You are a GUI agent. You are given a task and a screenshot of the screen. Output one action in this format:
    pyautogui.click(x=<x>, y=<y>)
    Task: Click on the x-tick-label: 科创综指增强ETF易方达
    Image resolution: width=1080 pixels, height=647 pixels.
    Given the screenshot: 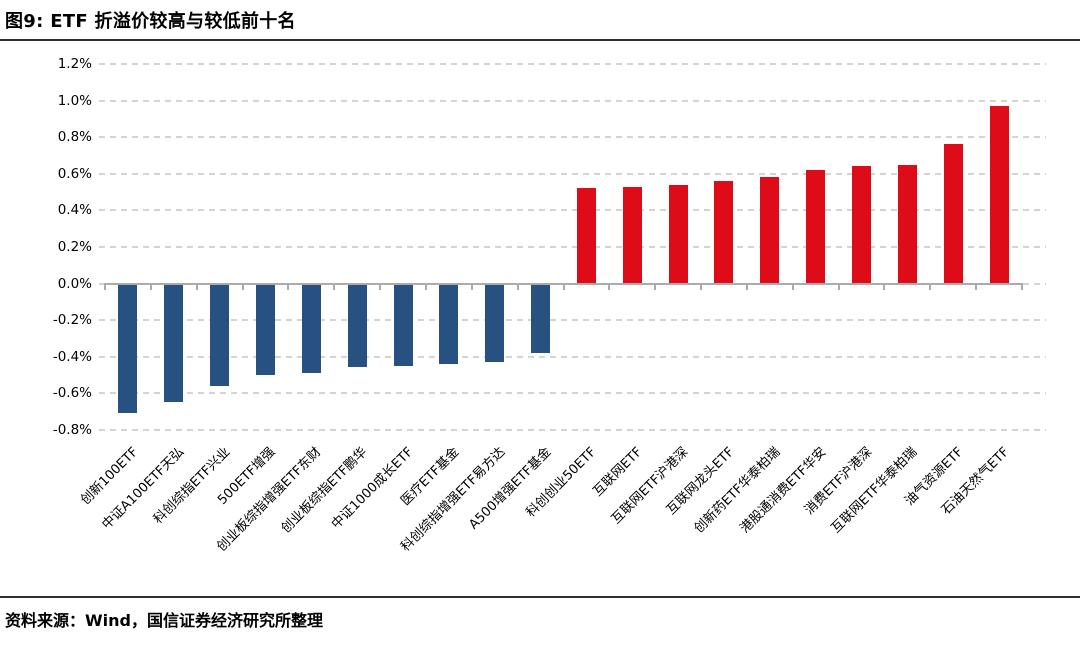 What is the action you would take?
    pyautogui.click(x=453, y=499)
    